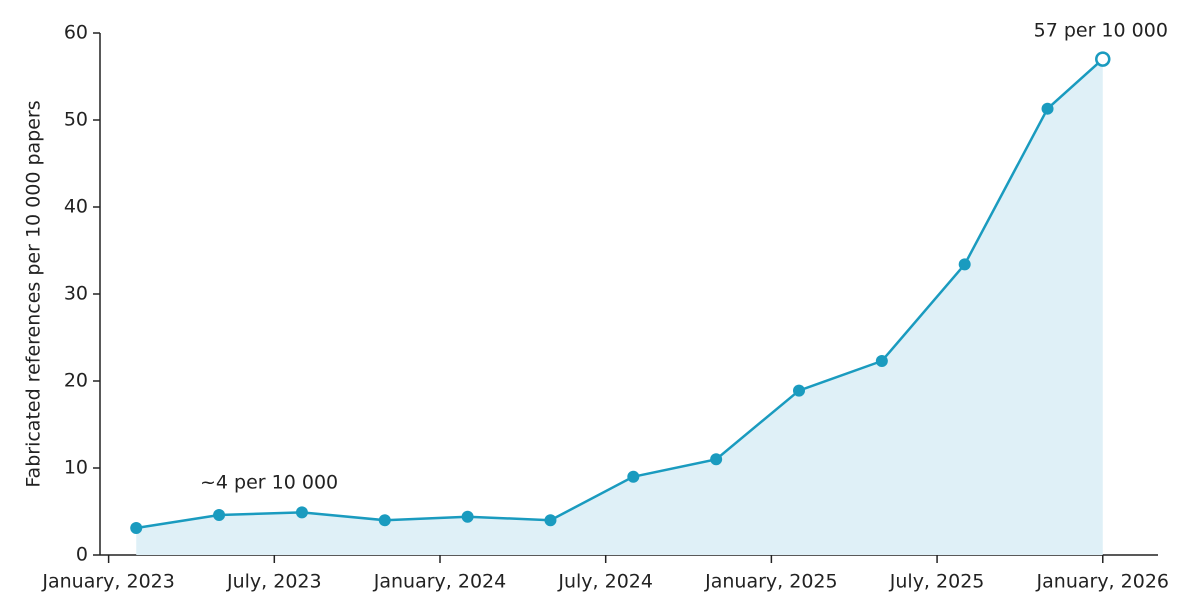 Image resolution: width=1200 pixels, height=608 pixels. I want to click on y-tick-label: 40, so click(76, 207).